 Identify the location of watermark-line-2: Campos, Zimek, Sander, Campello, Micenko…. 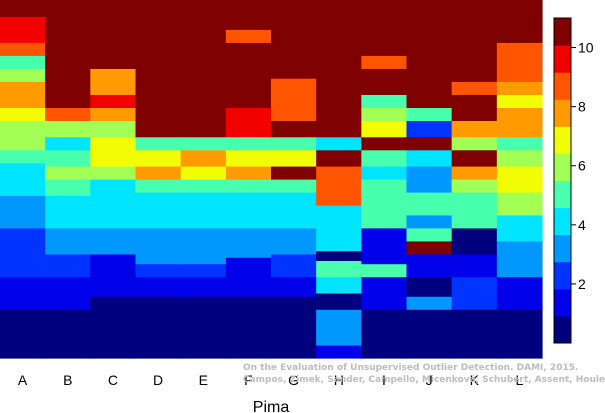
(424, 380).